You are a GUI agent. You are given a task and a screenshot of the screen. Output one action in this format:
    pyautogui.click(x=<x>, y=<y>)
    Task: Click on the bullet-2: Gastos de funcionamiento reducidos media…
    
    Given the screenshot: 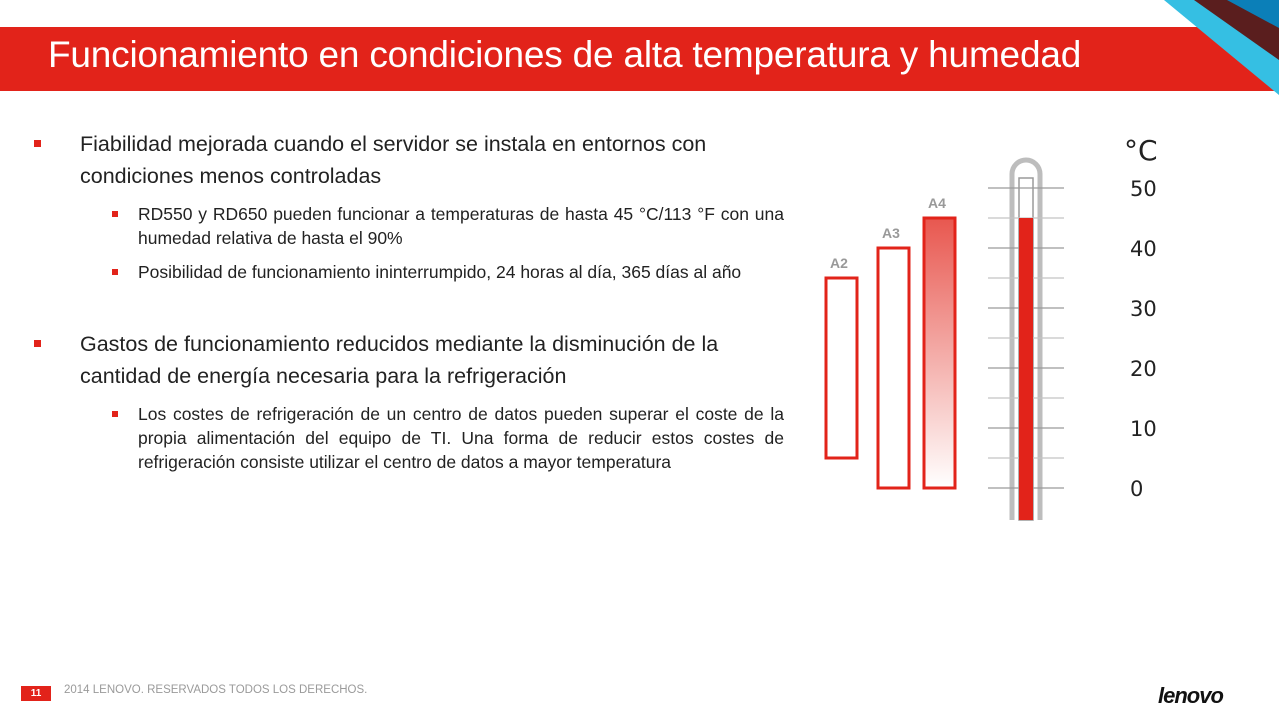 What is the action you would take?
    pyautogui.click(x=377, y=360)
    